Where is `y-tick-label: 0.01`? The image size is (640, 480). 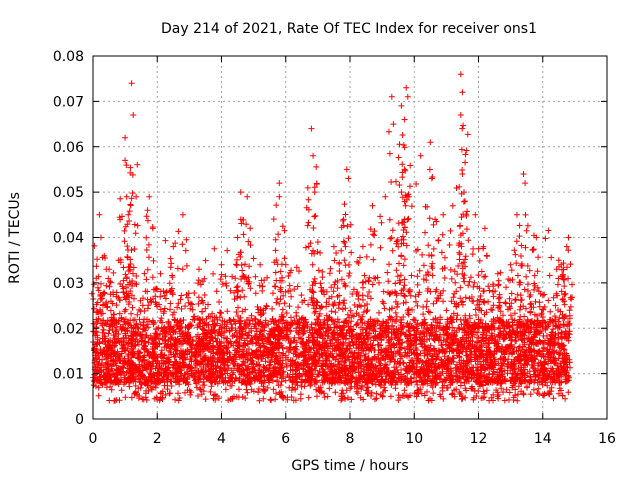 y-tick-label: 0.01 is located at coordinates (68, 375).